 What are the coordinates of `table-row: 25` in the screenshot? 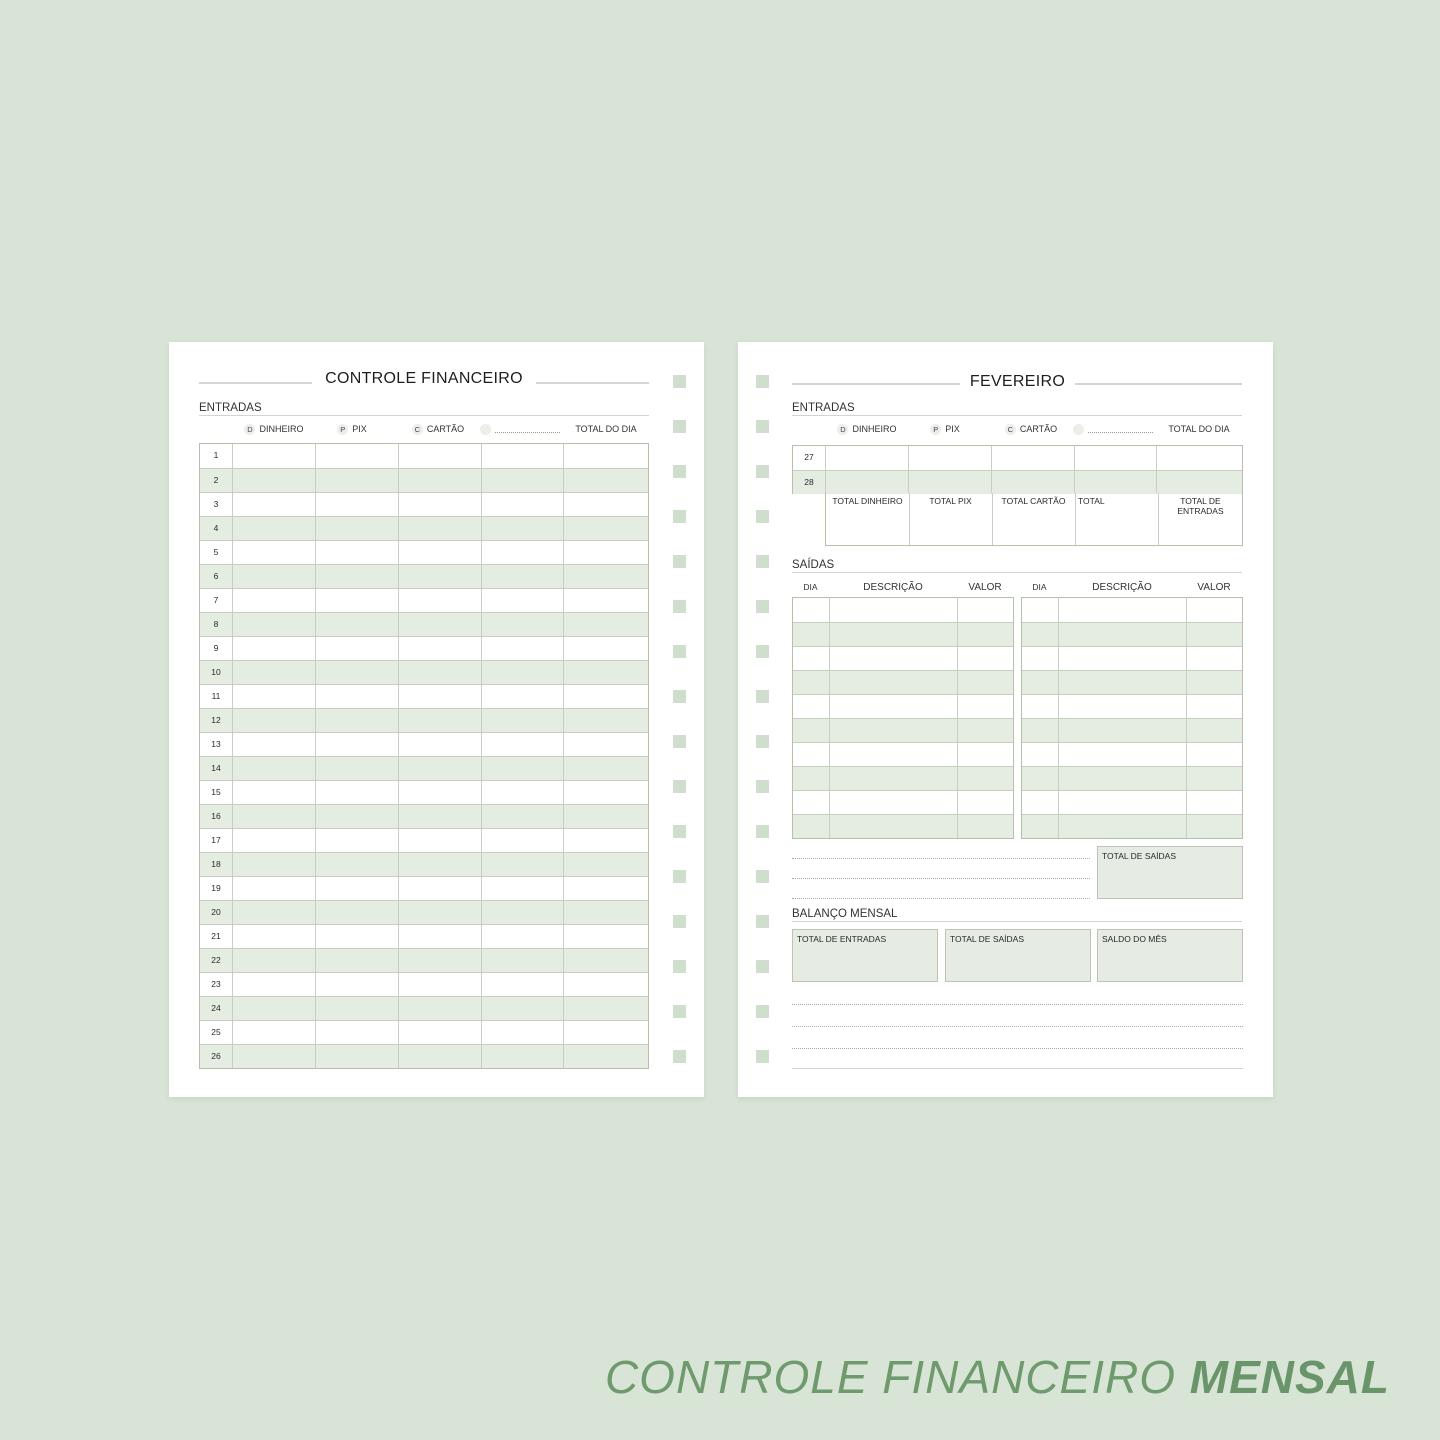 It's located at (424, 1032).